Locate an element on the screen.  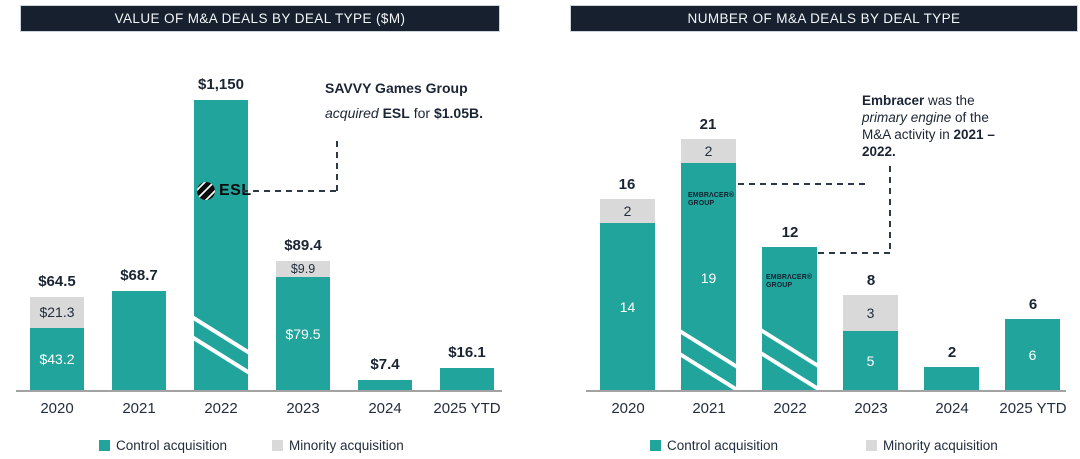
number-category-2023: 2023 is located at coordinates (871, 408).